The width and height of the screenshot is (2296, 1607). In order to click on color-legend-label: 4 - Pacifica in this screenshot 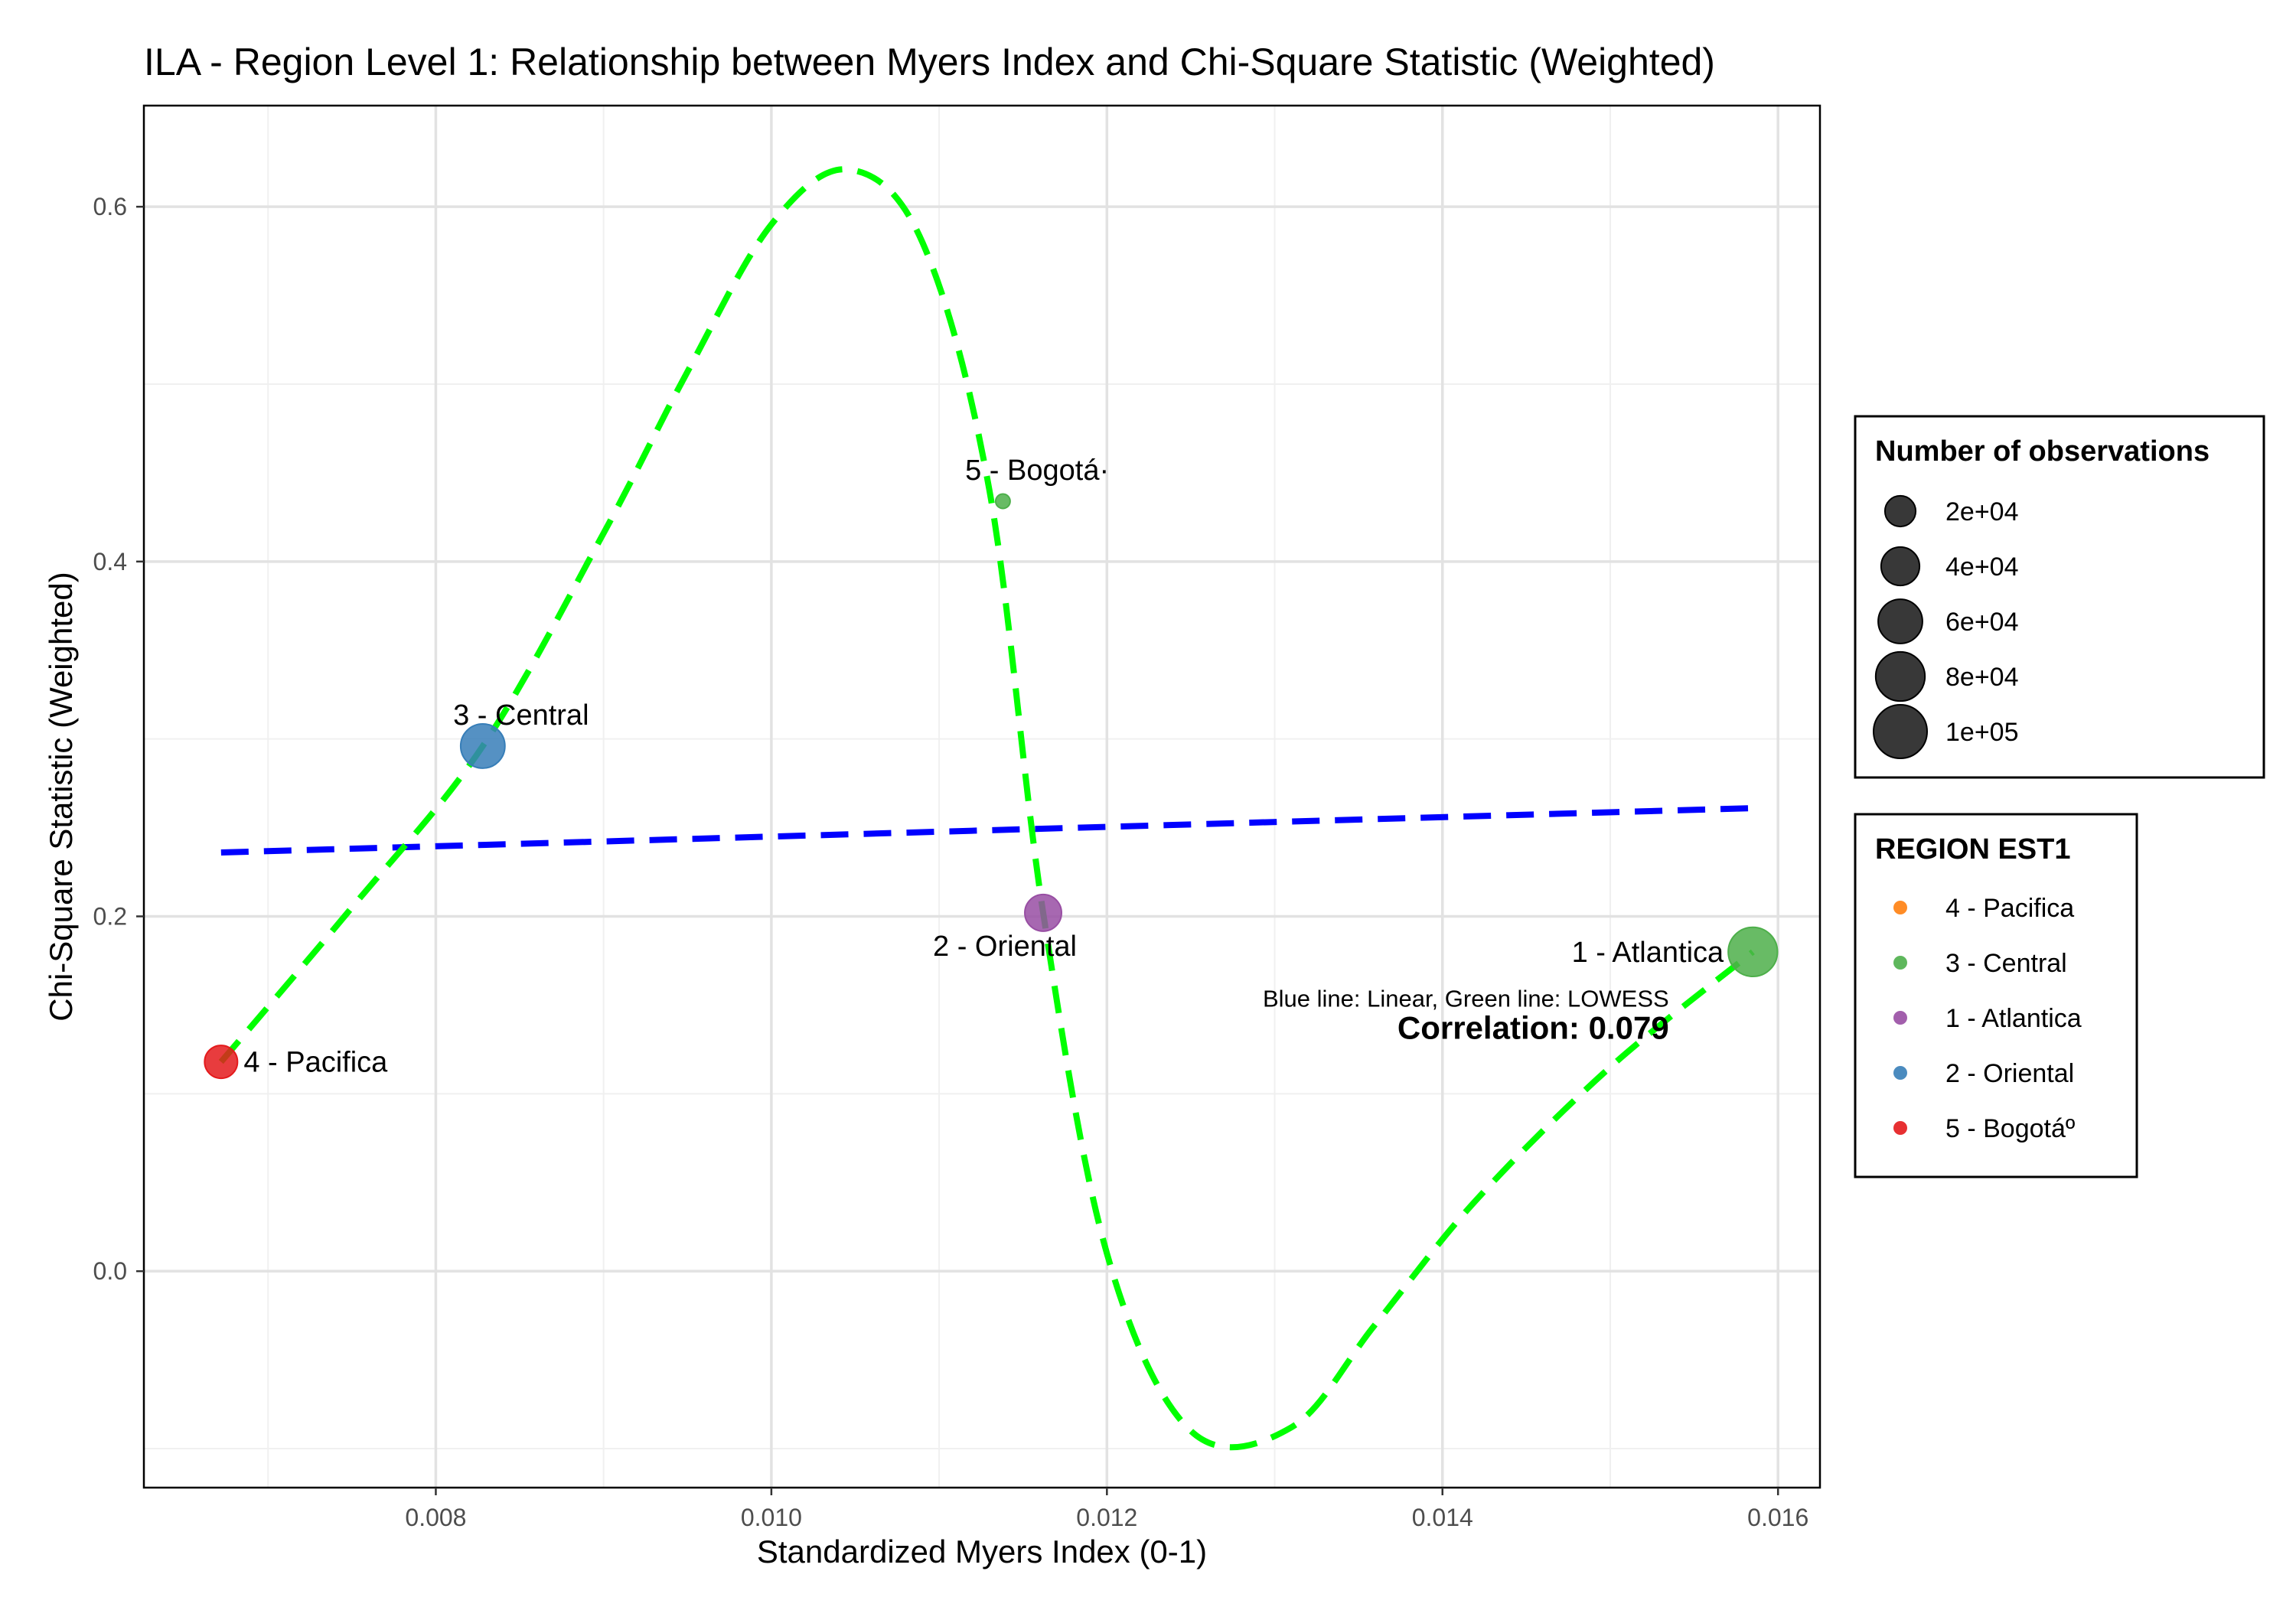, I will do `click(2009, 908)`.